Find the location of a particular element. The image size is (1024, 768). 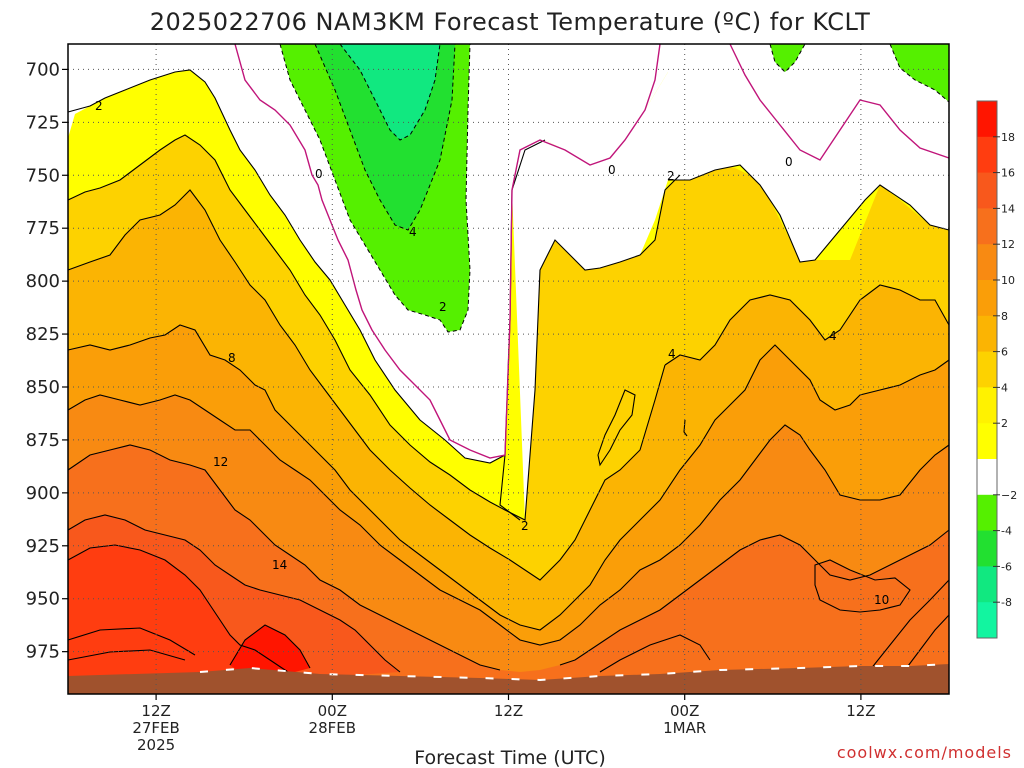

band-minus2-topright-a is located at coordinates (787, 58).